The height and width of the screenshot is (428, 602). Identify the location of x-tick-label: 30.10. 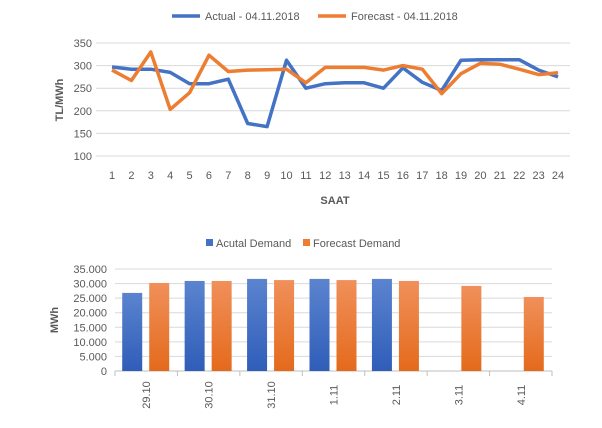
(210, 395).